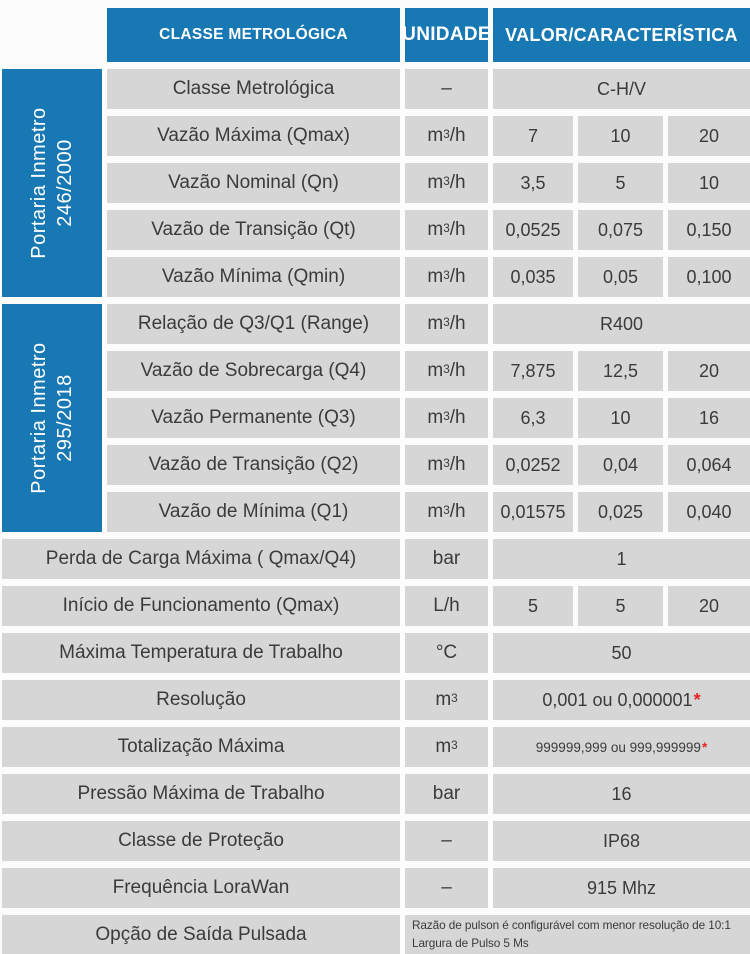 The width and height of the screenshot is (750, 954). What do you see at coordinates (709, 230) in the screenshot?
I see `value-cell: 0,150` at bounding box center [709, 230].